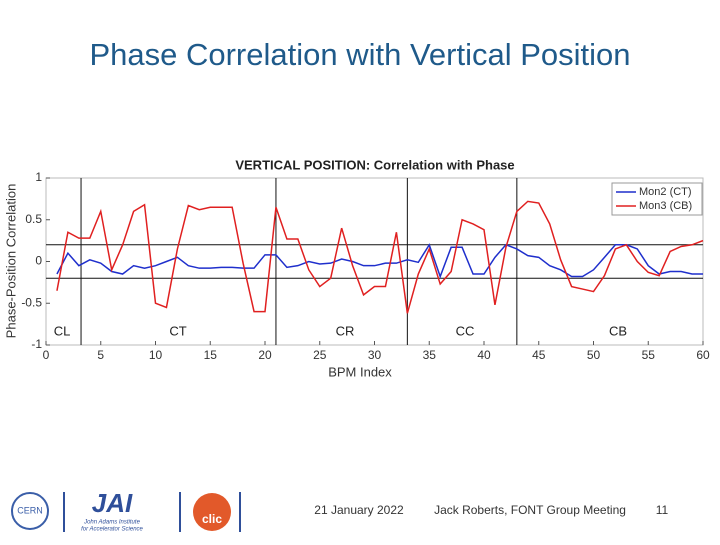 Image resolution: width=720 pixels, height=545 pixels. I want to click on x-tick-label: 30, so click(375, 355).